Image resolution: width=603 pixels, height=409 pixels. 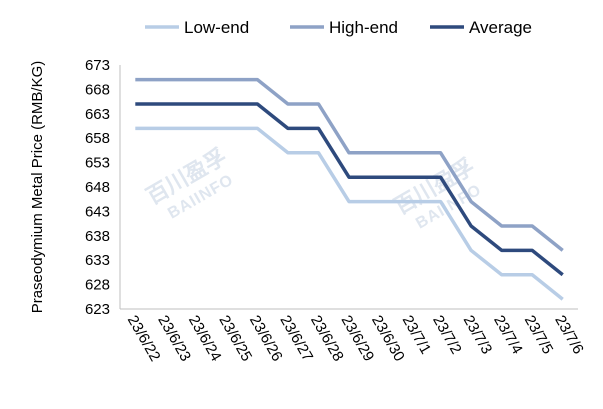 What do you see at coordinates (447, 335) in the screenshot?
I see `x-tick-label: 23/7/2` at bounding box center [447, 335].